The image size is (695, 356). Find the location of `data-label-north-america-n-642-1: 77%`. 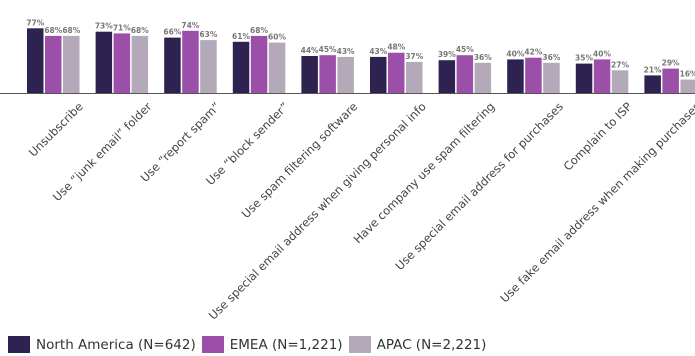

data-label-north-america-n-642-1: 77% is located at coordinates (35, 22).